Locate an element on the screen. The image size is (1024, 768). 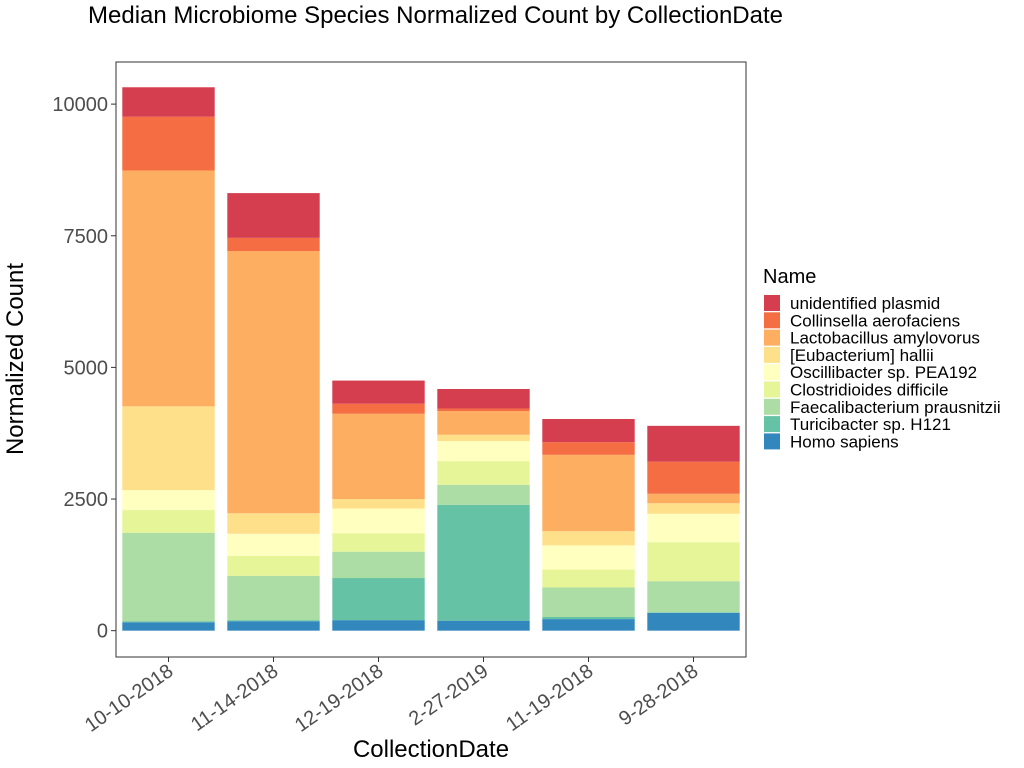
bar-segment-clostridioides-difficile-9-28-2018 is located at coordinates (693, 562).